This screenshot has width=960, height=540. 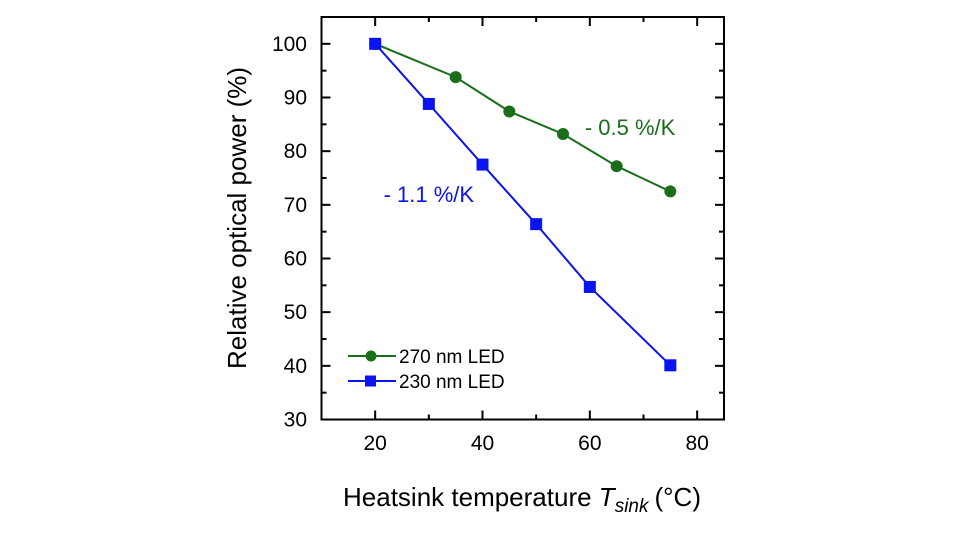 What do you see at coordinates (289, 44) in the screenshot?
I see `y-tick-label: 100` at bounding box center [289, 44].